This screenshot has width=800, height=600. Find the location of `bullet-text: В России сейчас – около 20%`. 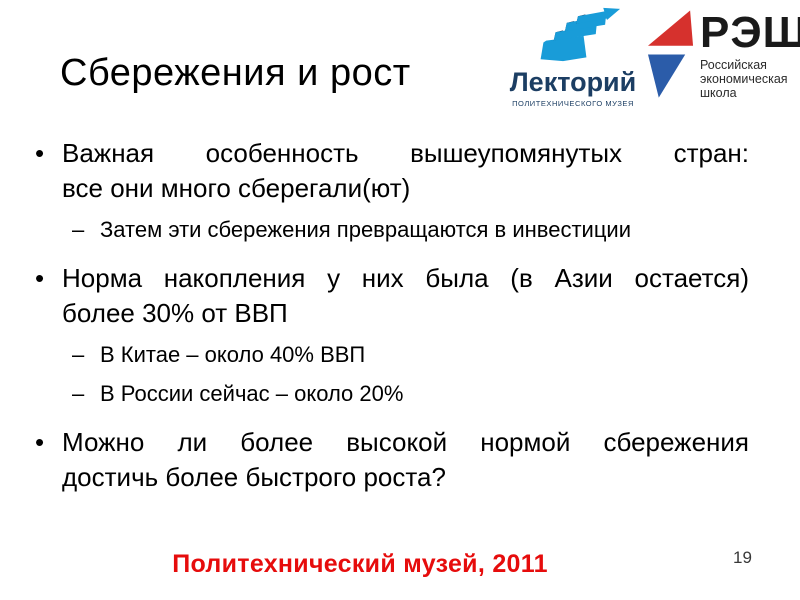

bullet-text: В России сейчас – около 20% is located at coordinates (252, 393).